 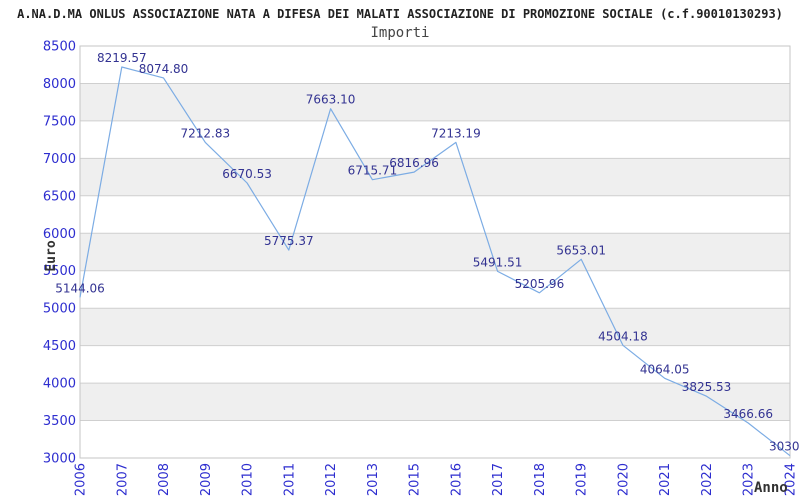 I want to click on x-tick-label: 2016, so click(x=456, y=479).